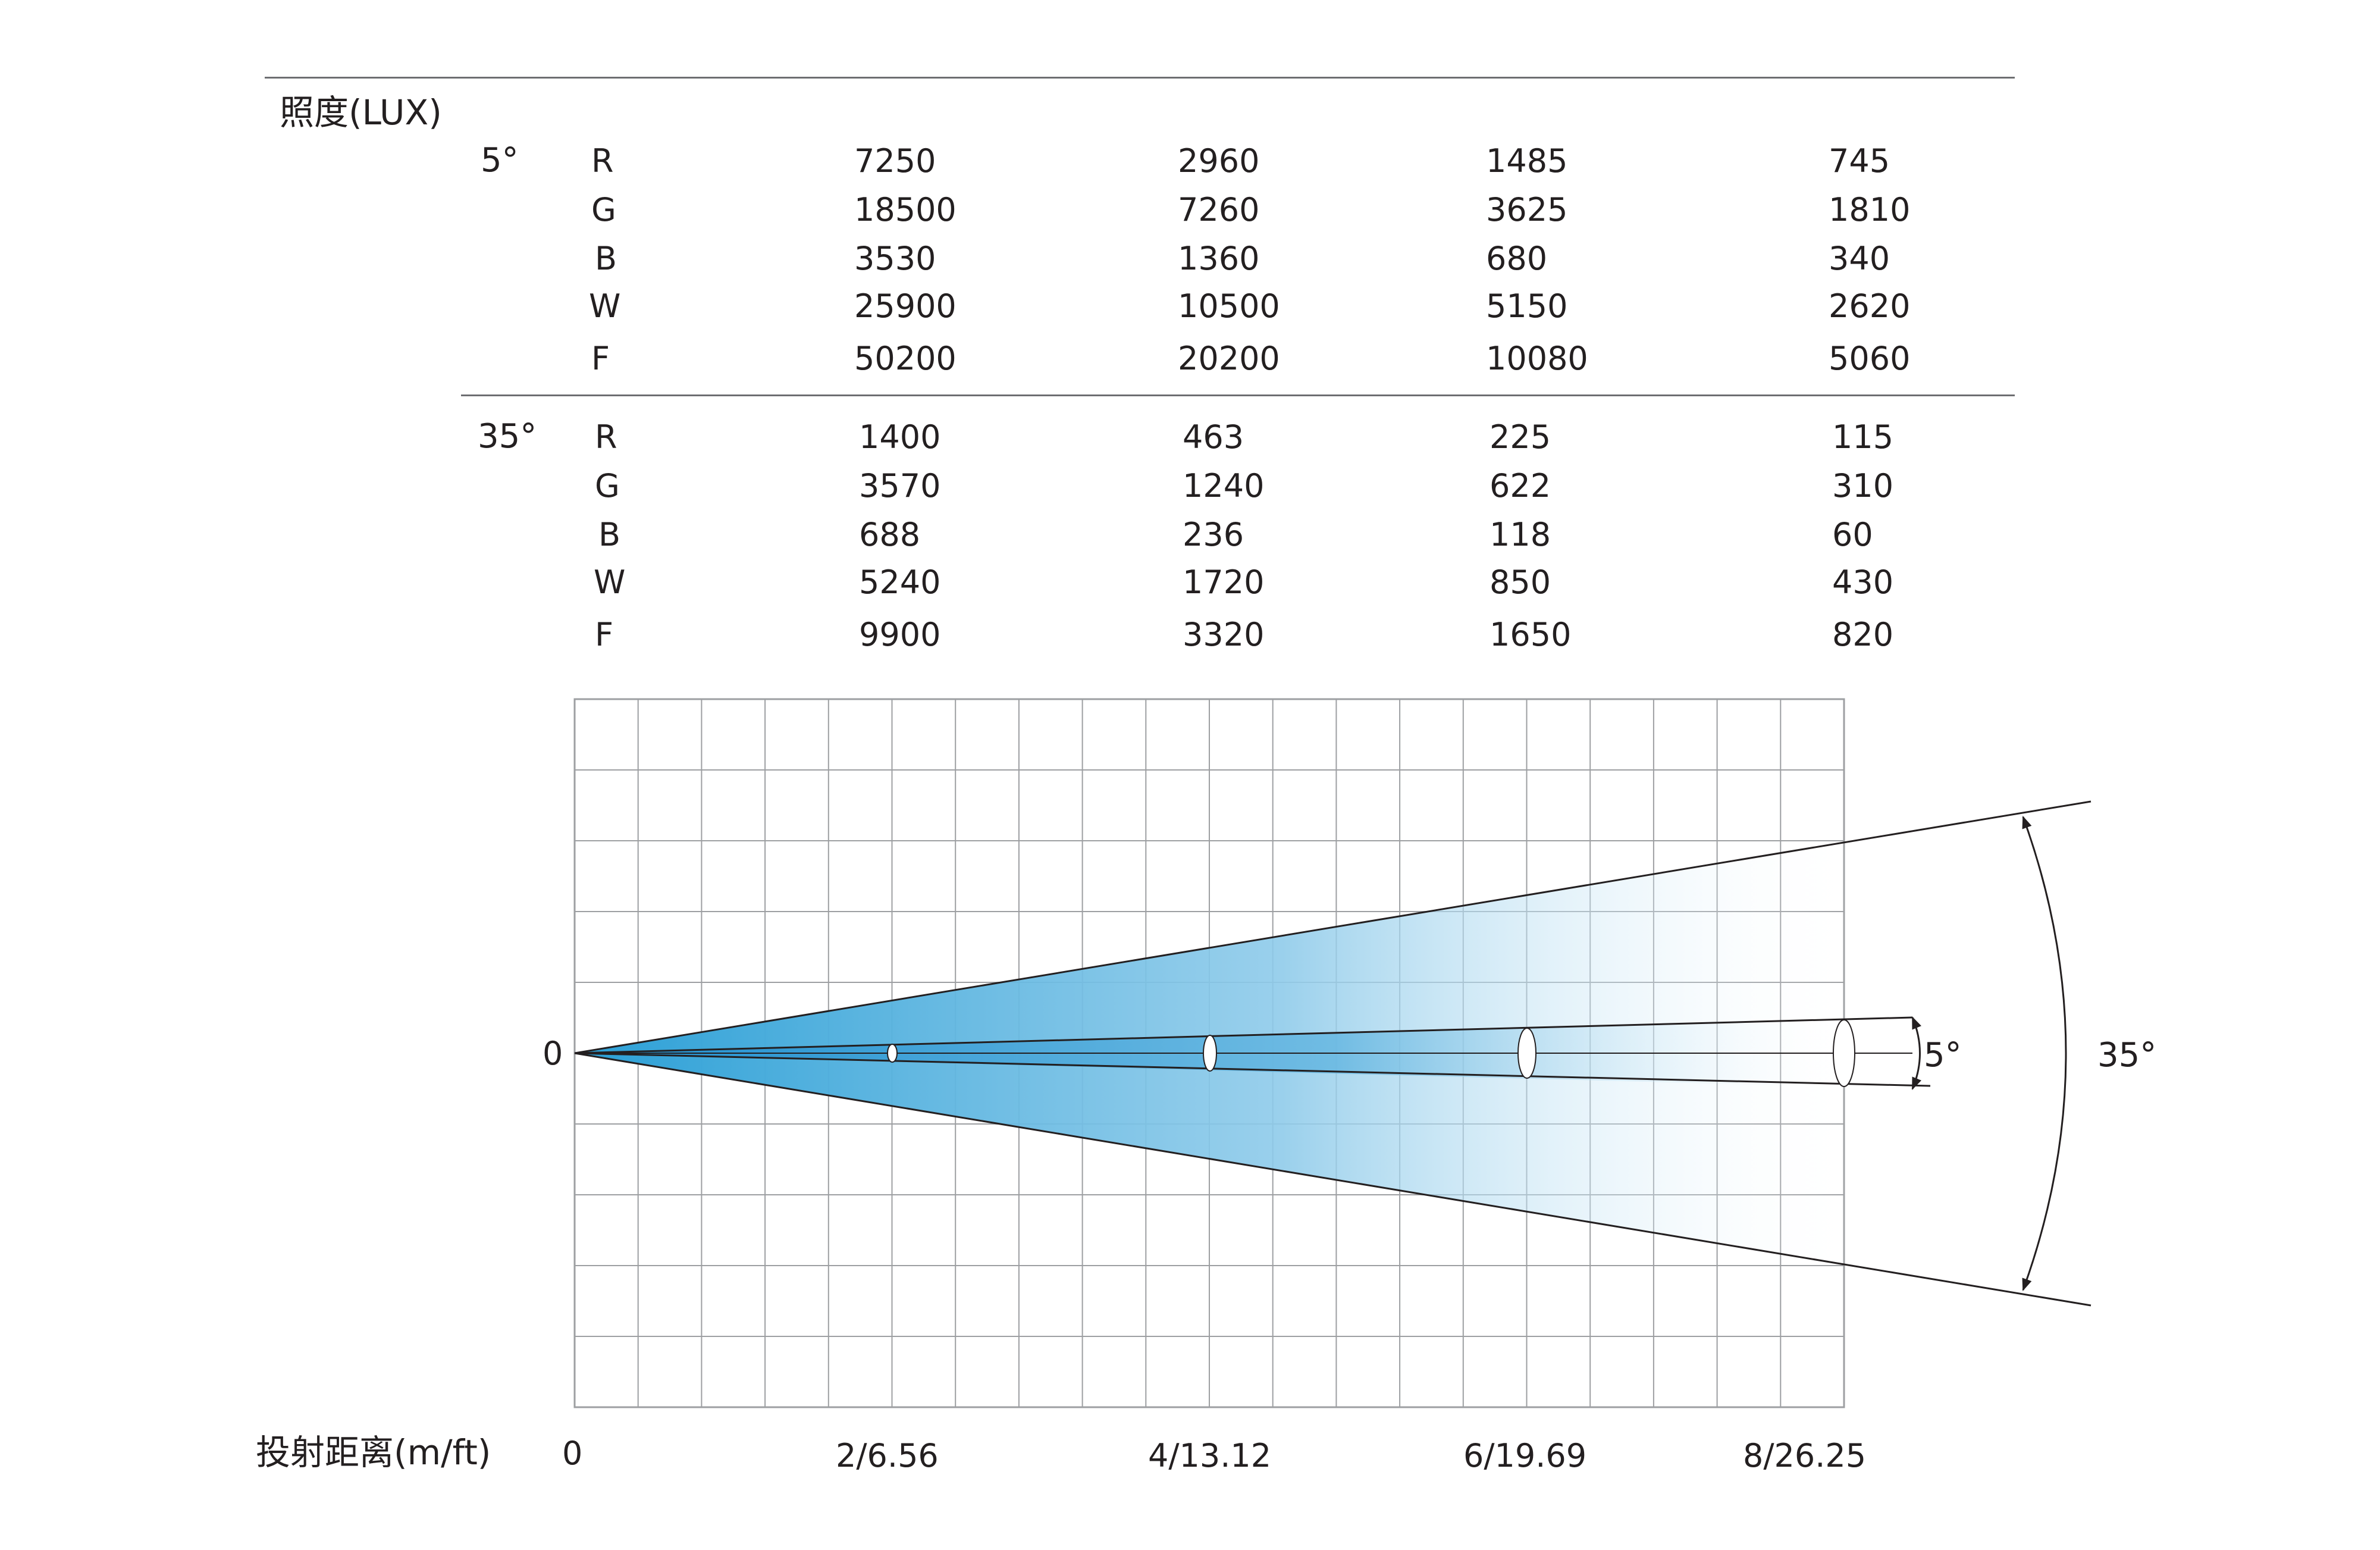 The height and width of the screenshot is (1550, 2380). Describe the element at coordinates (1210, 1053) in the screenshot. I see `beam-section-4m` at that location.